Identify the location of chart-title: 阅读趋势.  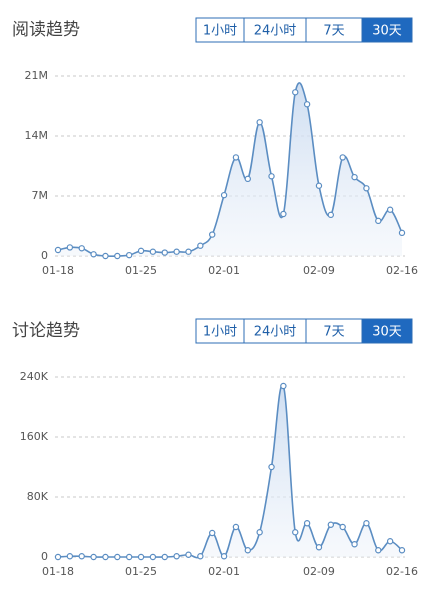
(46, 30).